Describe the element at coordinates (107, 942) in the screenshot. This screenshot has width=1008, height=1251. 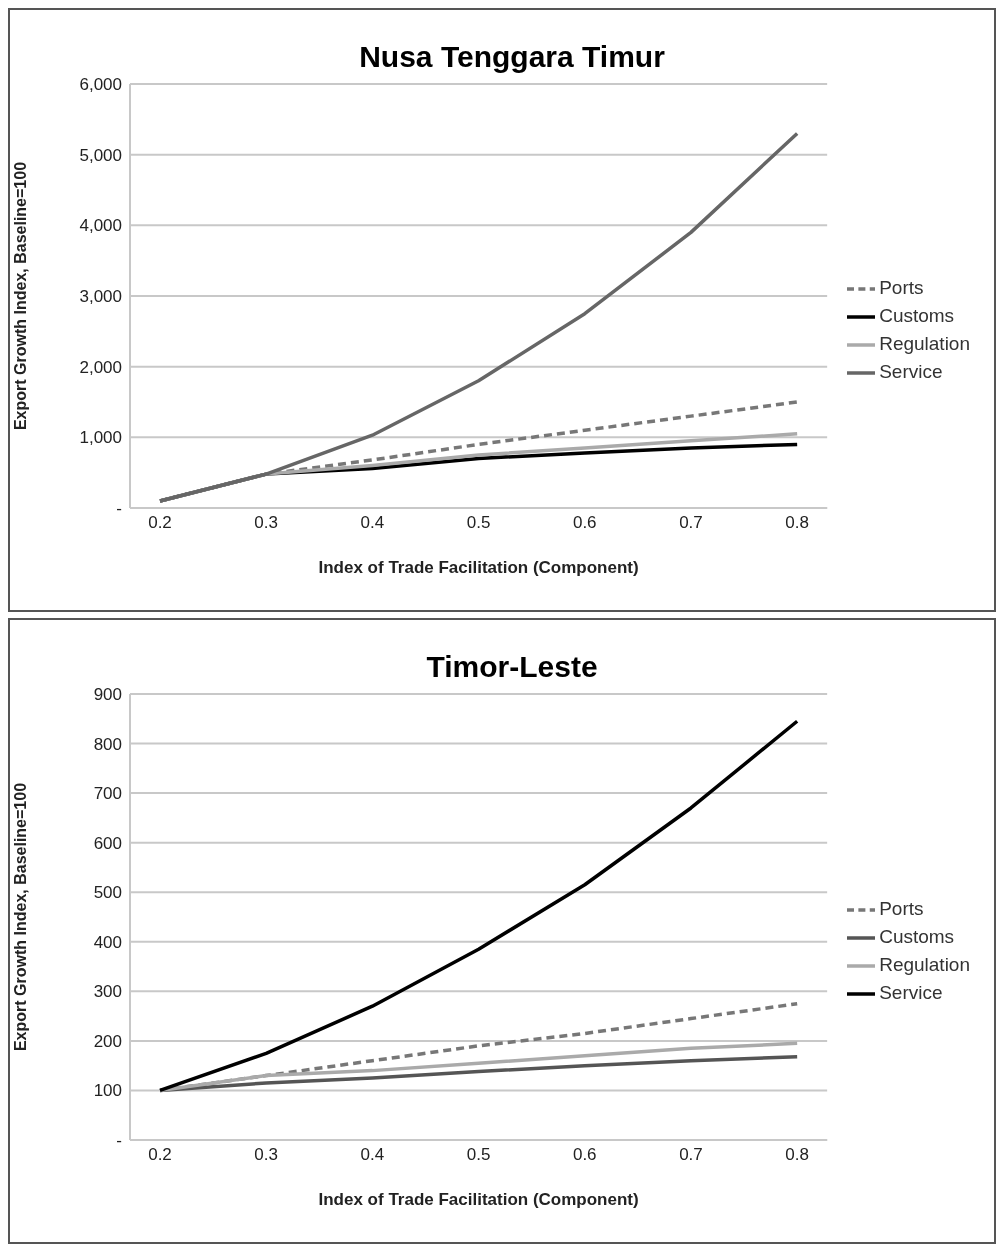
I see `y-tick-label: 400` at that location.